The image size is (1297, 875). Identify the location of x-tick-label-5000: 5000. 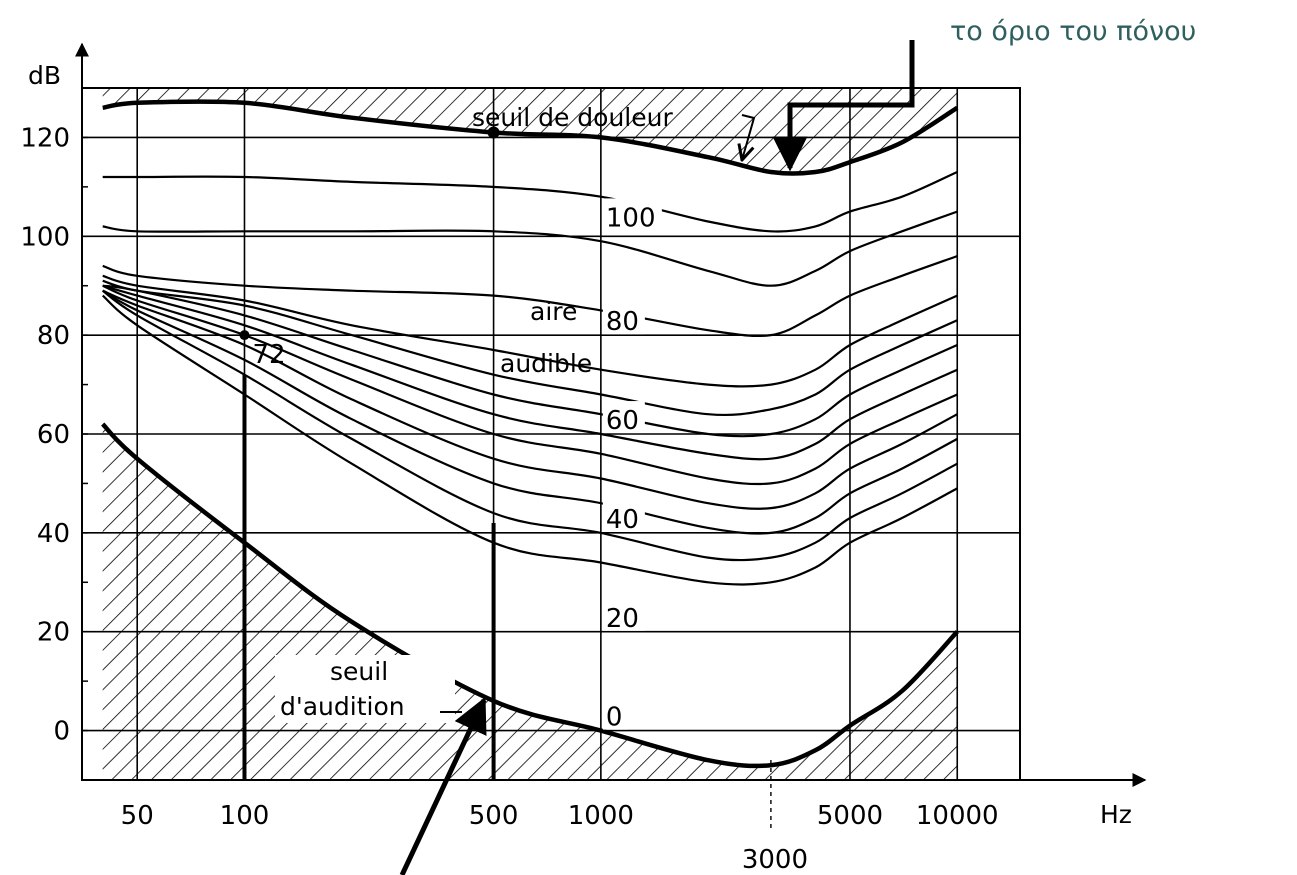
(850, 816).